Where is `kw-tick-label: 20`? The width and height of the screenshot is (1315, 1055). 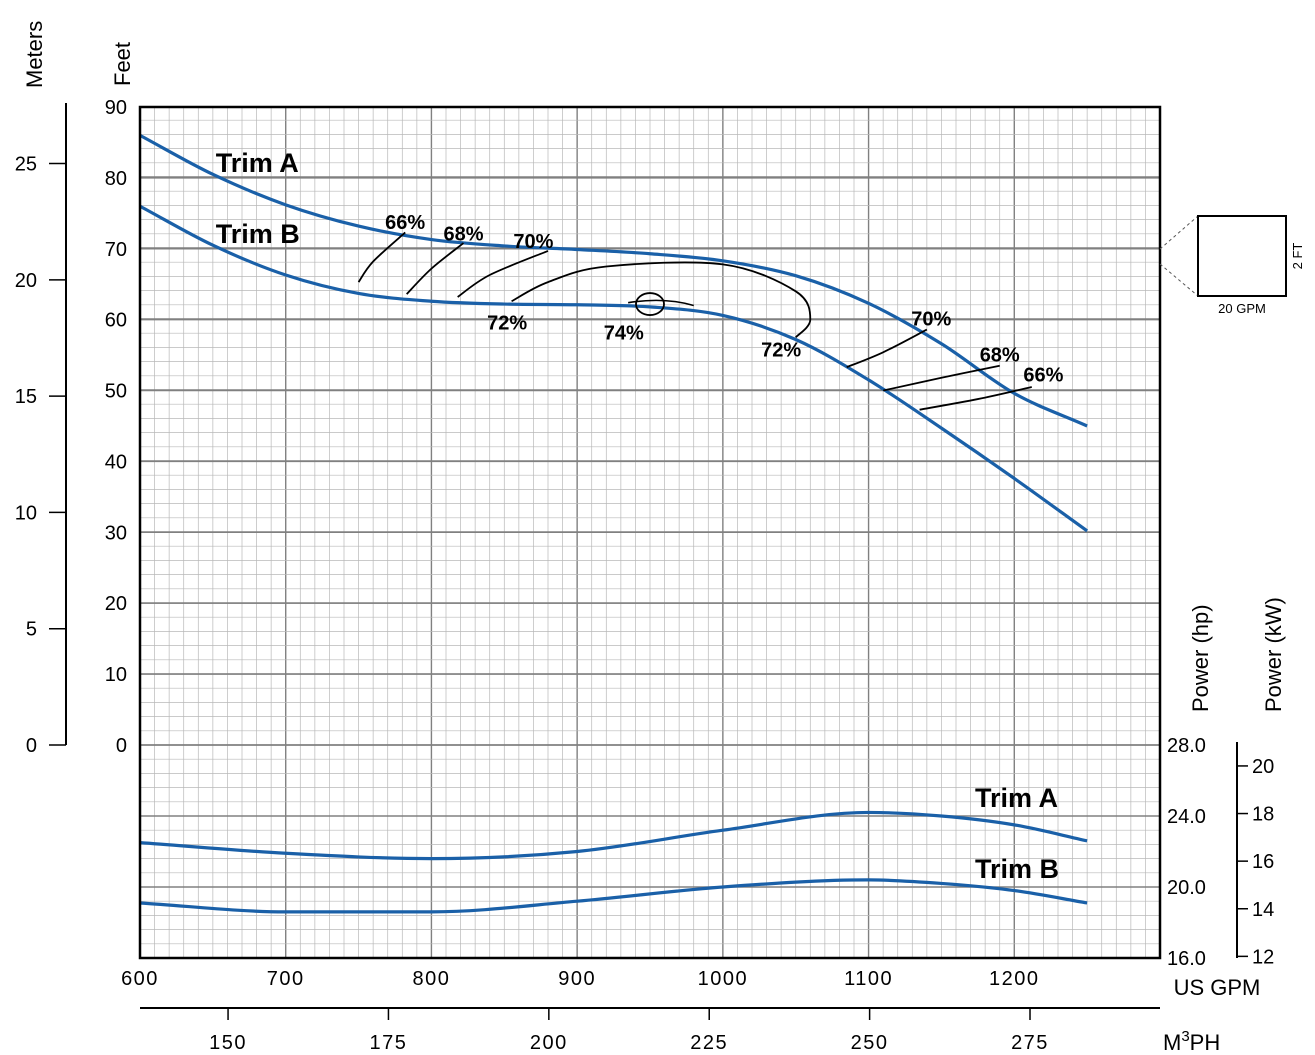
kw-tick-label: 20 is located at coordinates (1263, 767).